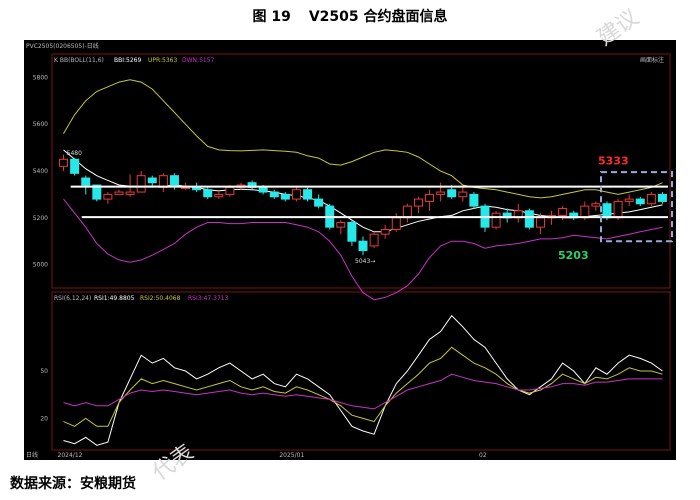  I want to click on x-tick-0: 2024/12, so click(70, 455).